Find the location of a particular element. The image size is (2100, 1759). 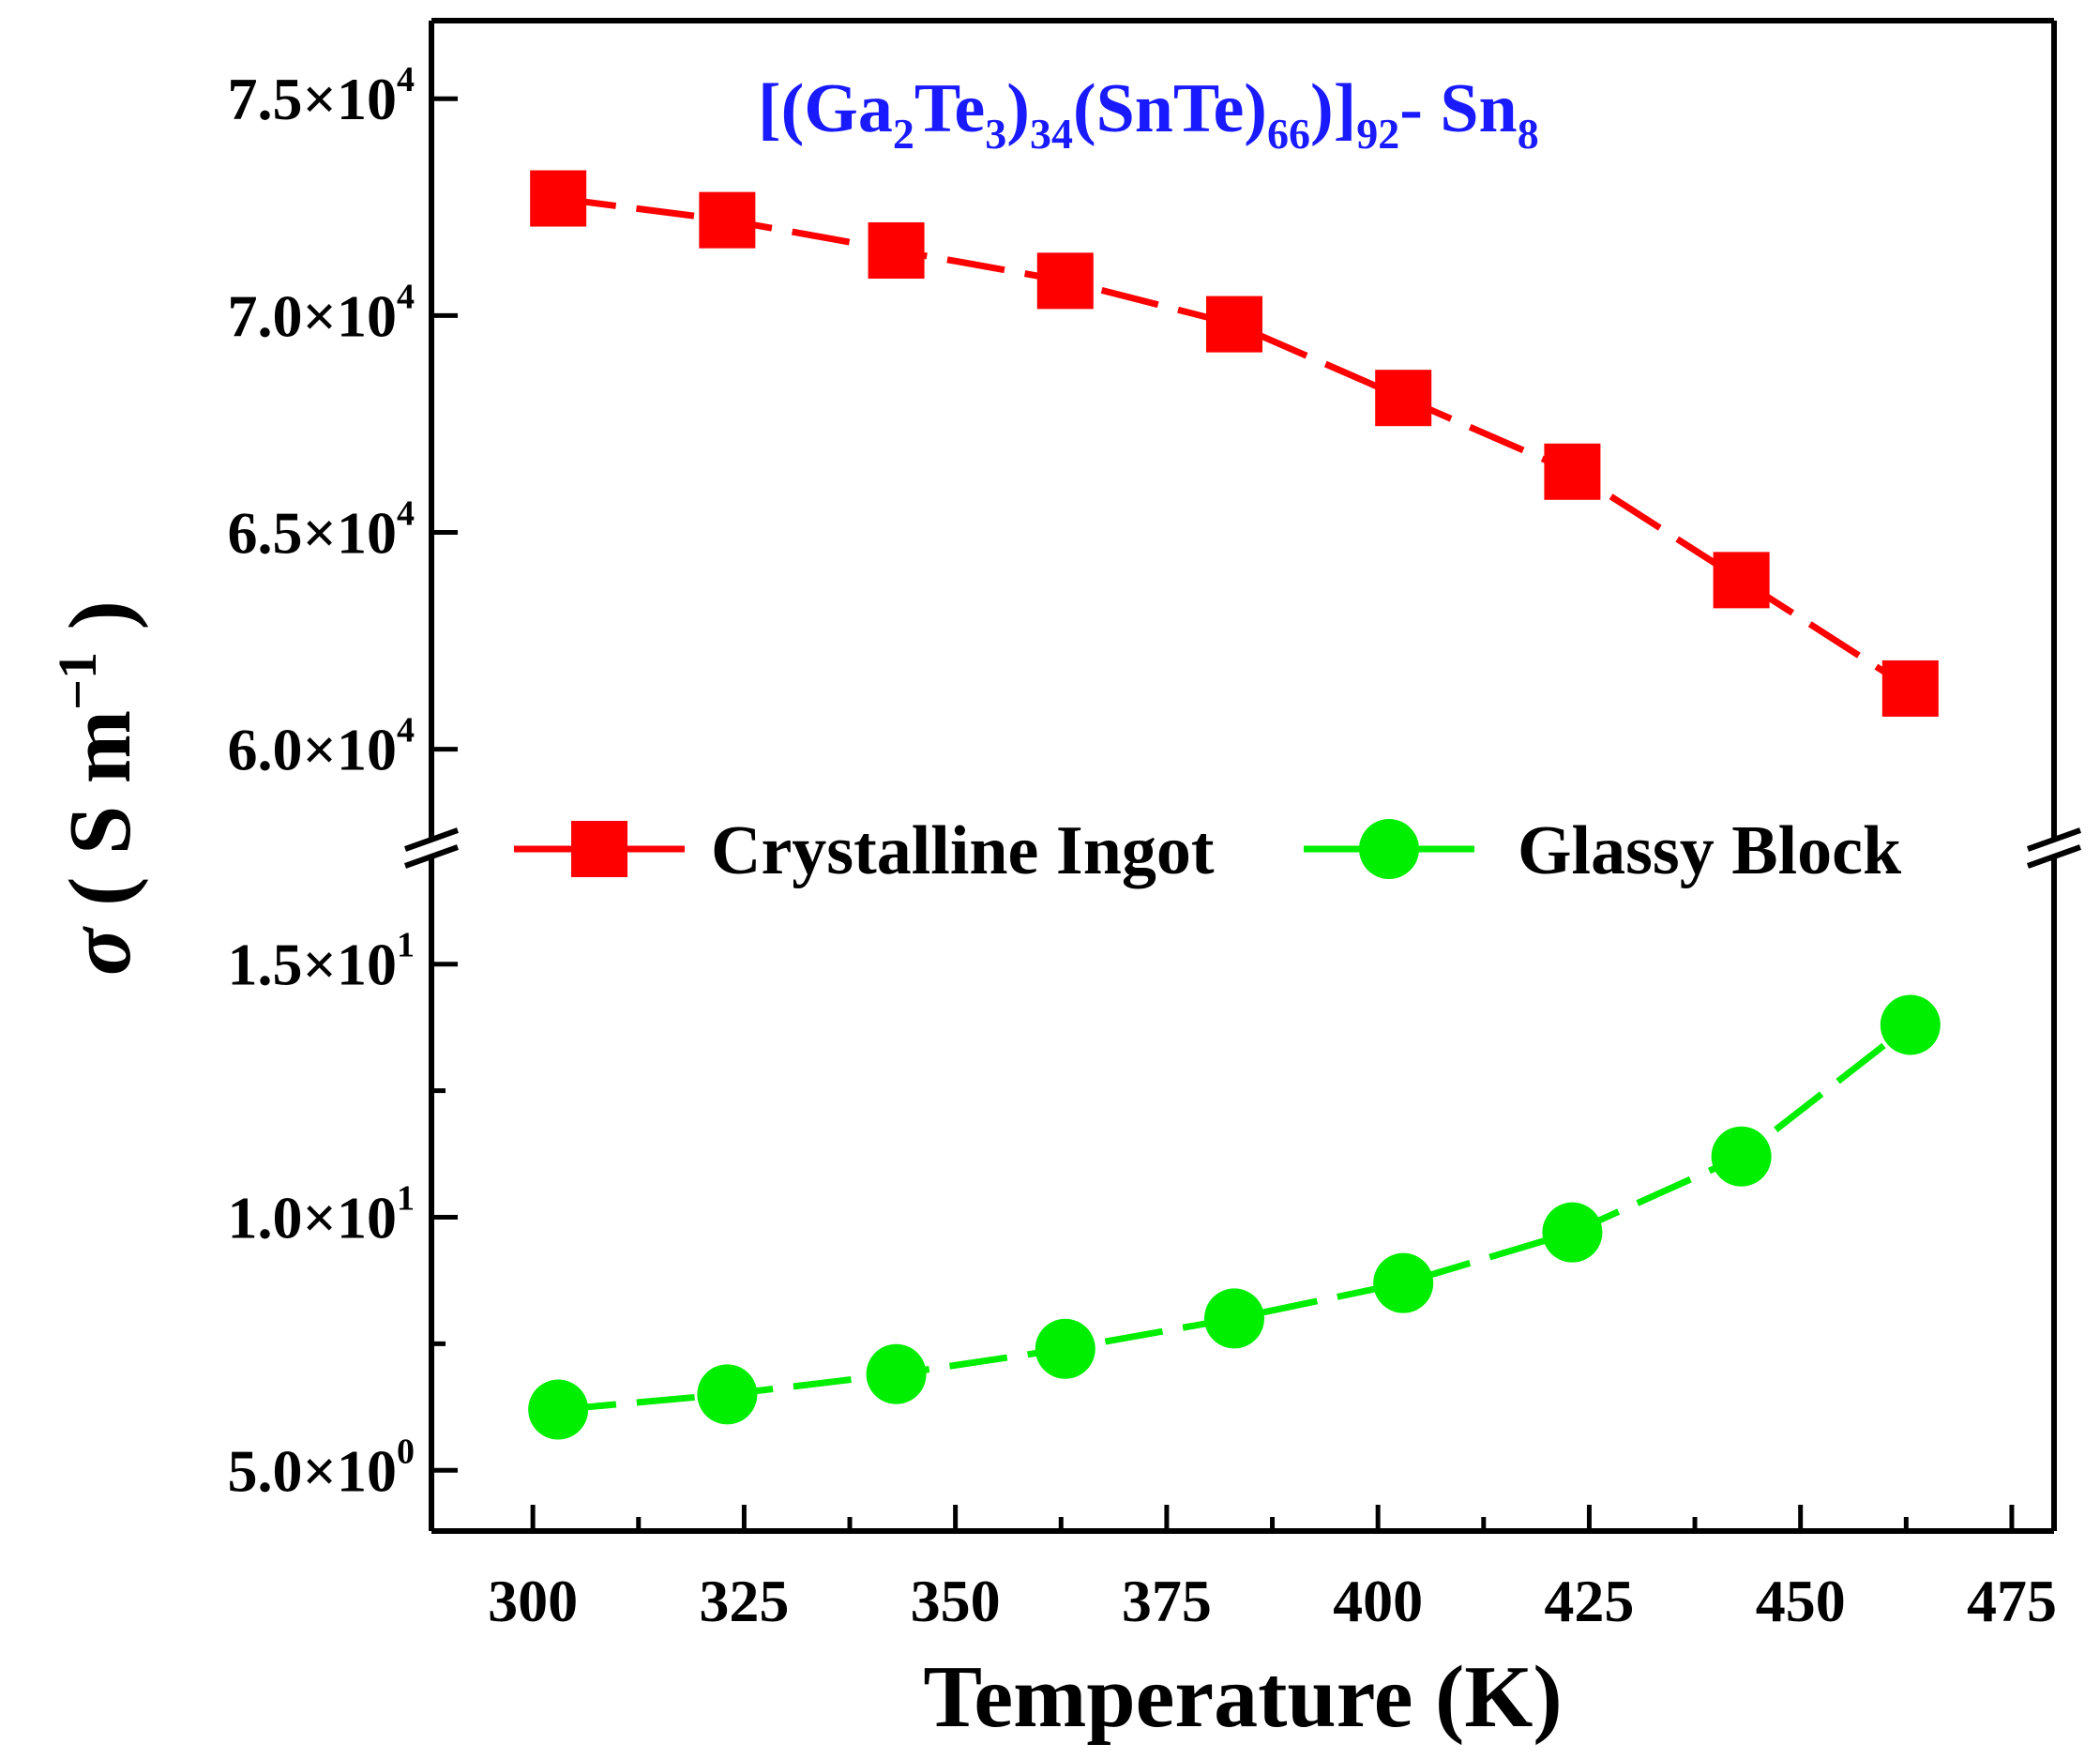

x-tick-label: 475 is located at coordinates (2012, 1601).